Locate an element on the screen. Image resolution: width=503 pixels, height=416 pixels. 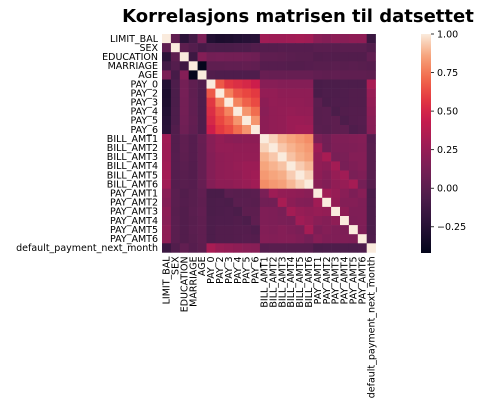
x-tick-label: PAY_0 is located at coordinates (211, 269).